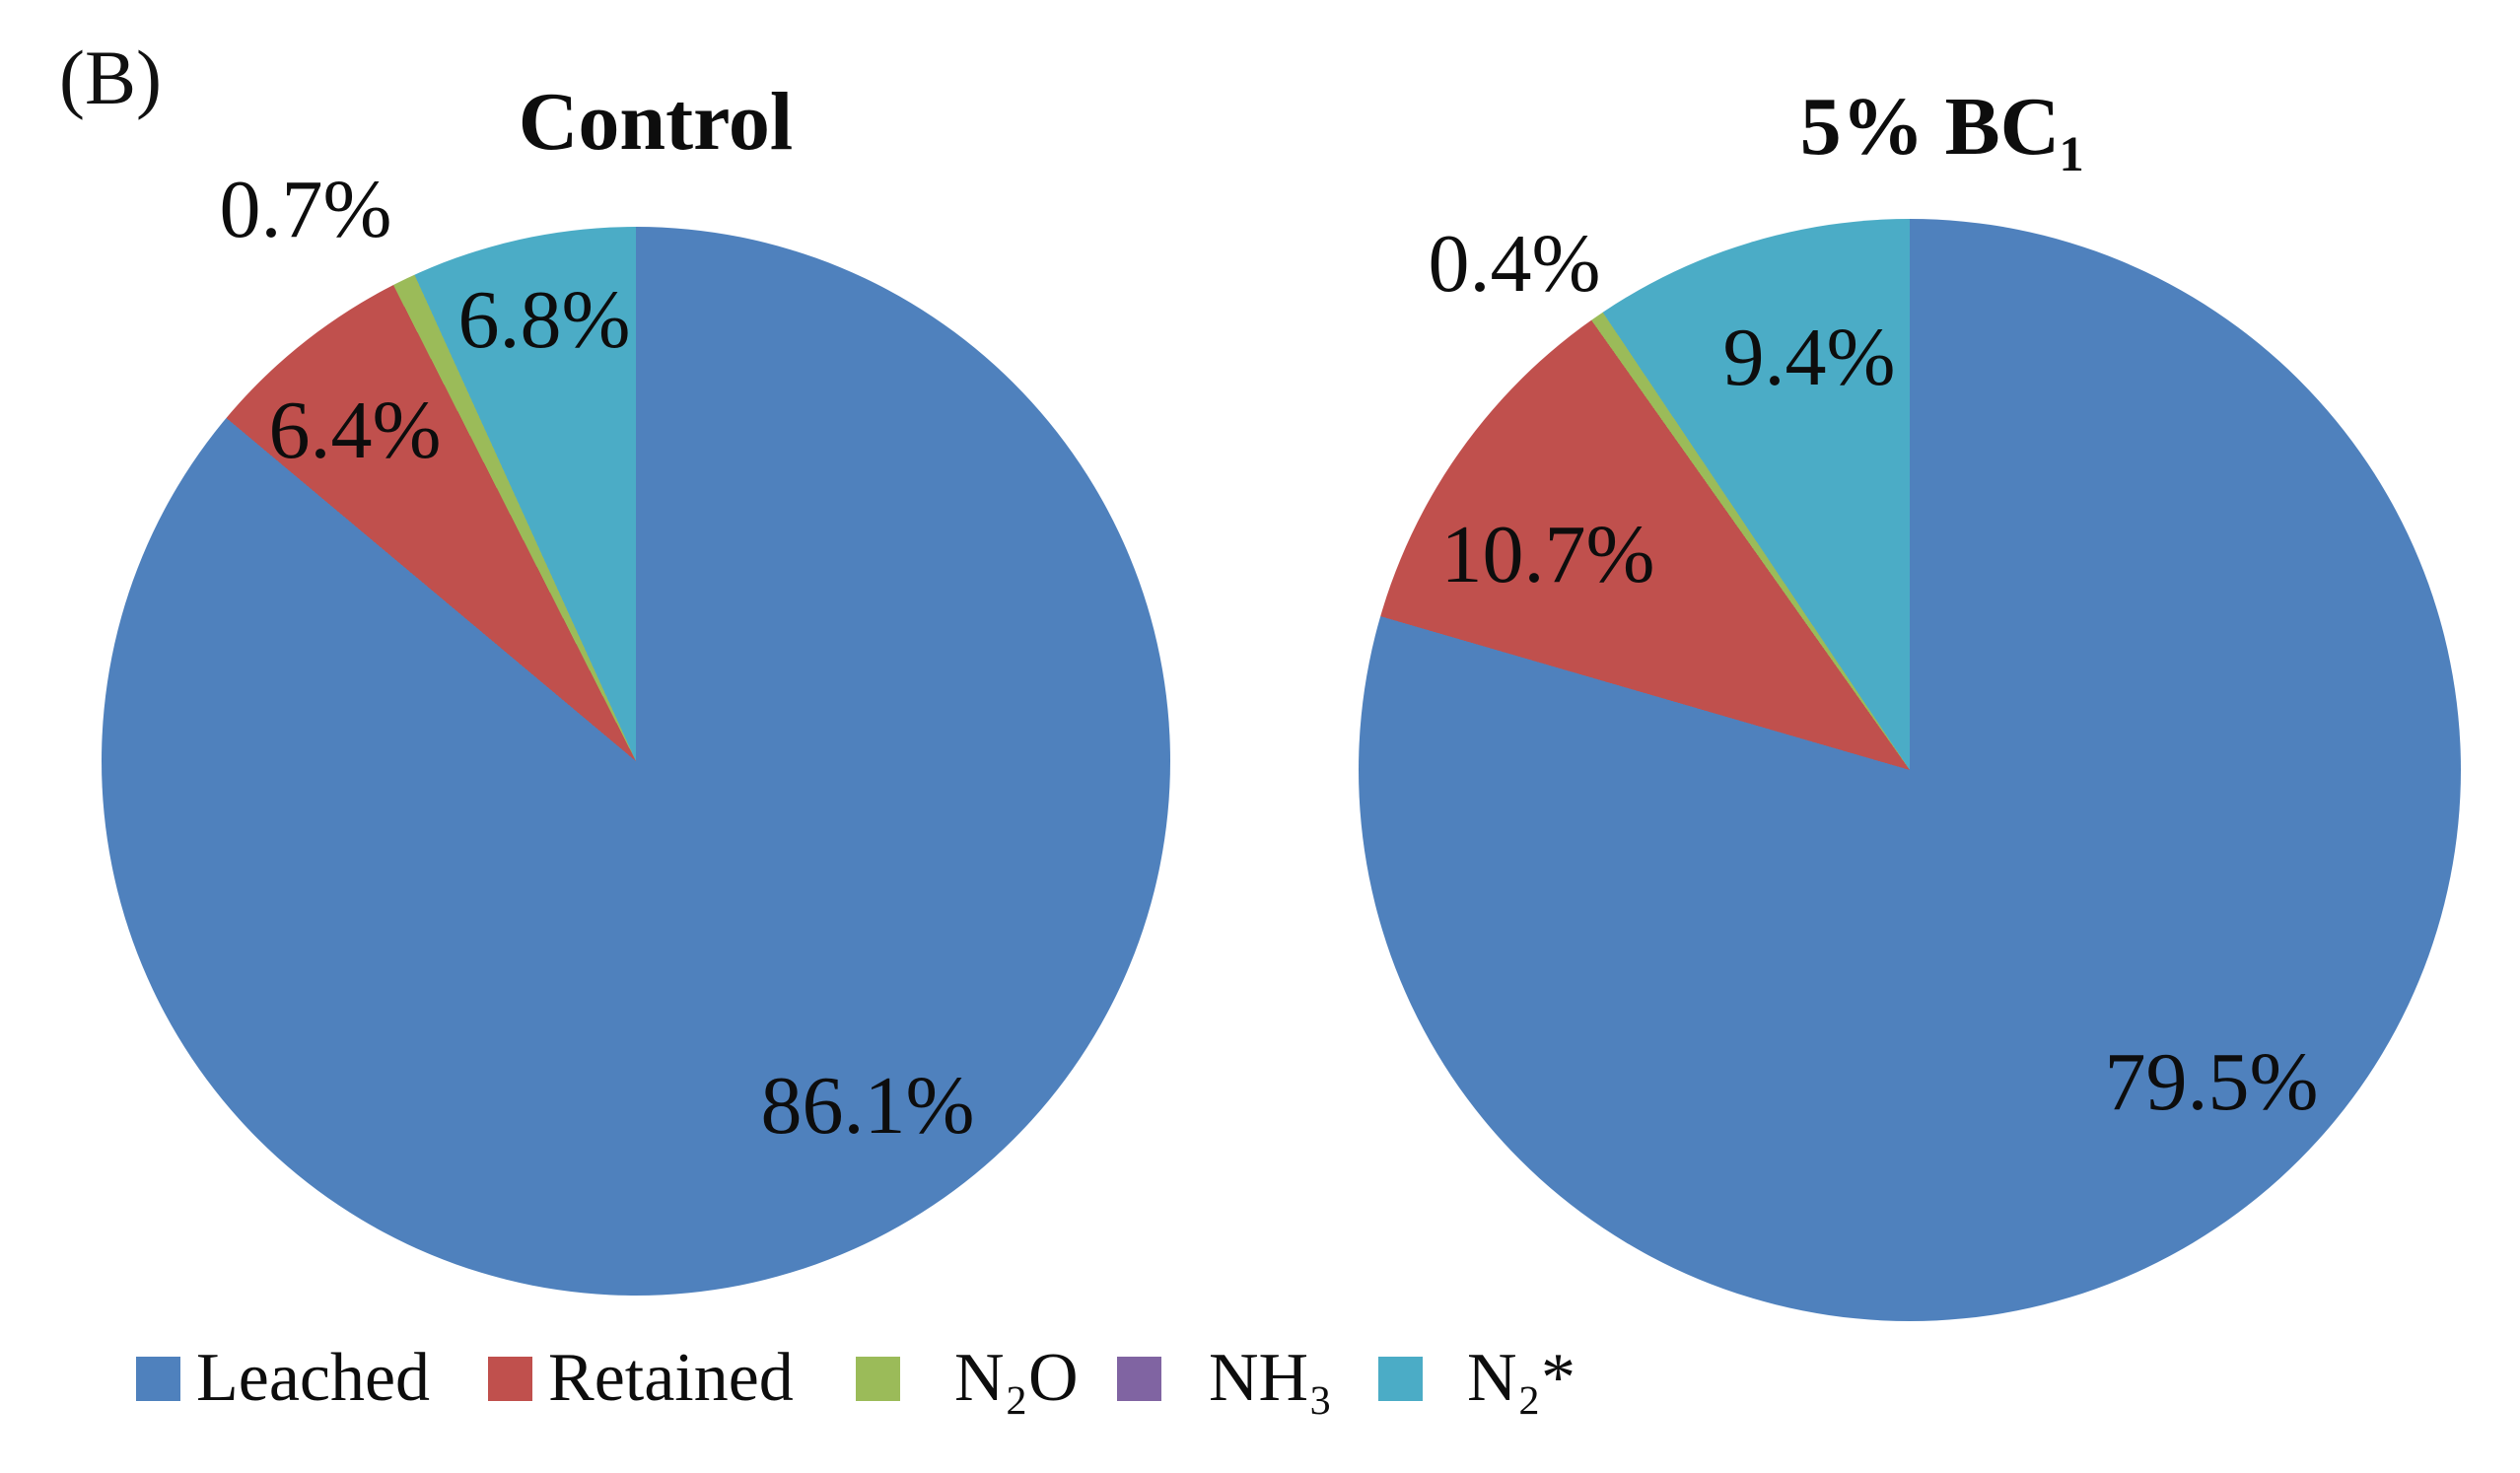 Image resolution: width=2520 pixels, height=1473 pixels. Describe the element at coordinates (110, 77) in the screenshot. I see `panel-letter-label: (B)` at that location.